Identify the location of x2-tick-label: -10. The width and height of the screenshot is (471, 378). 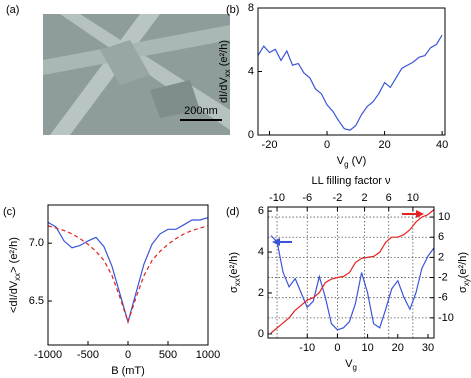
(277, 198).